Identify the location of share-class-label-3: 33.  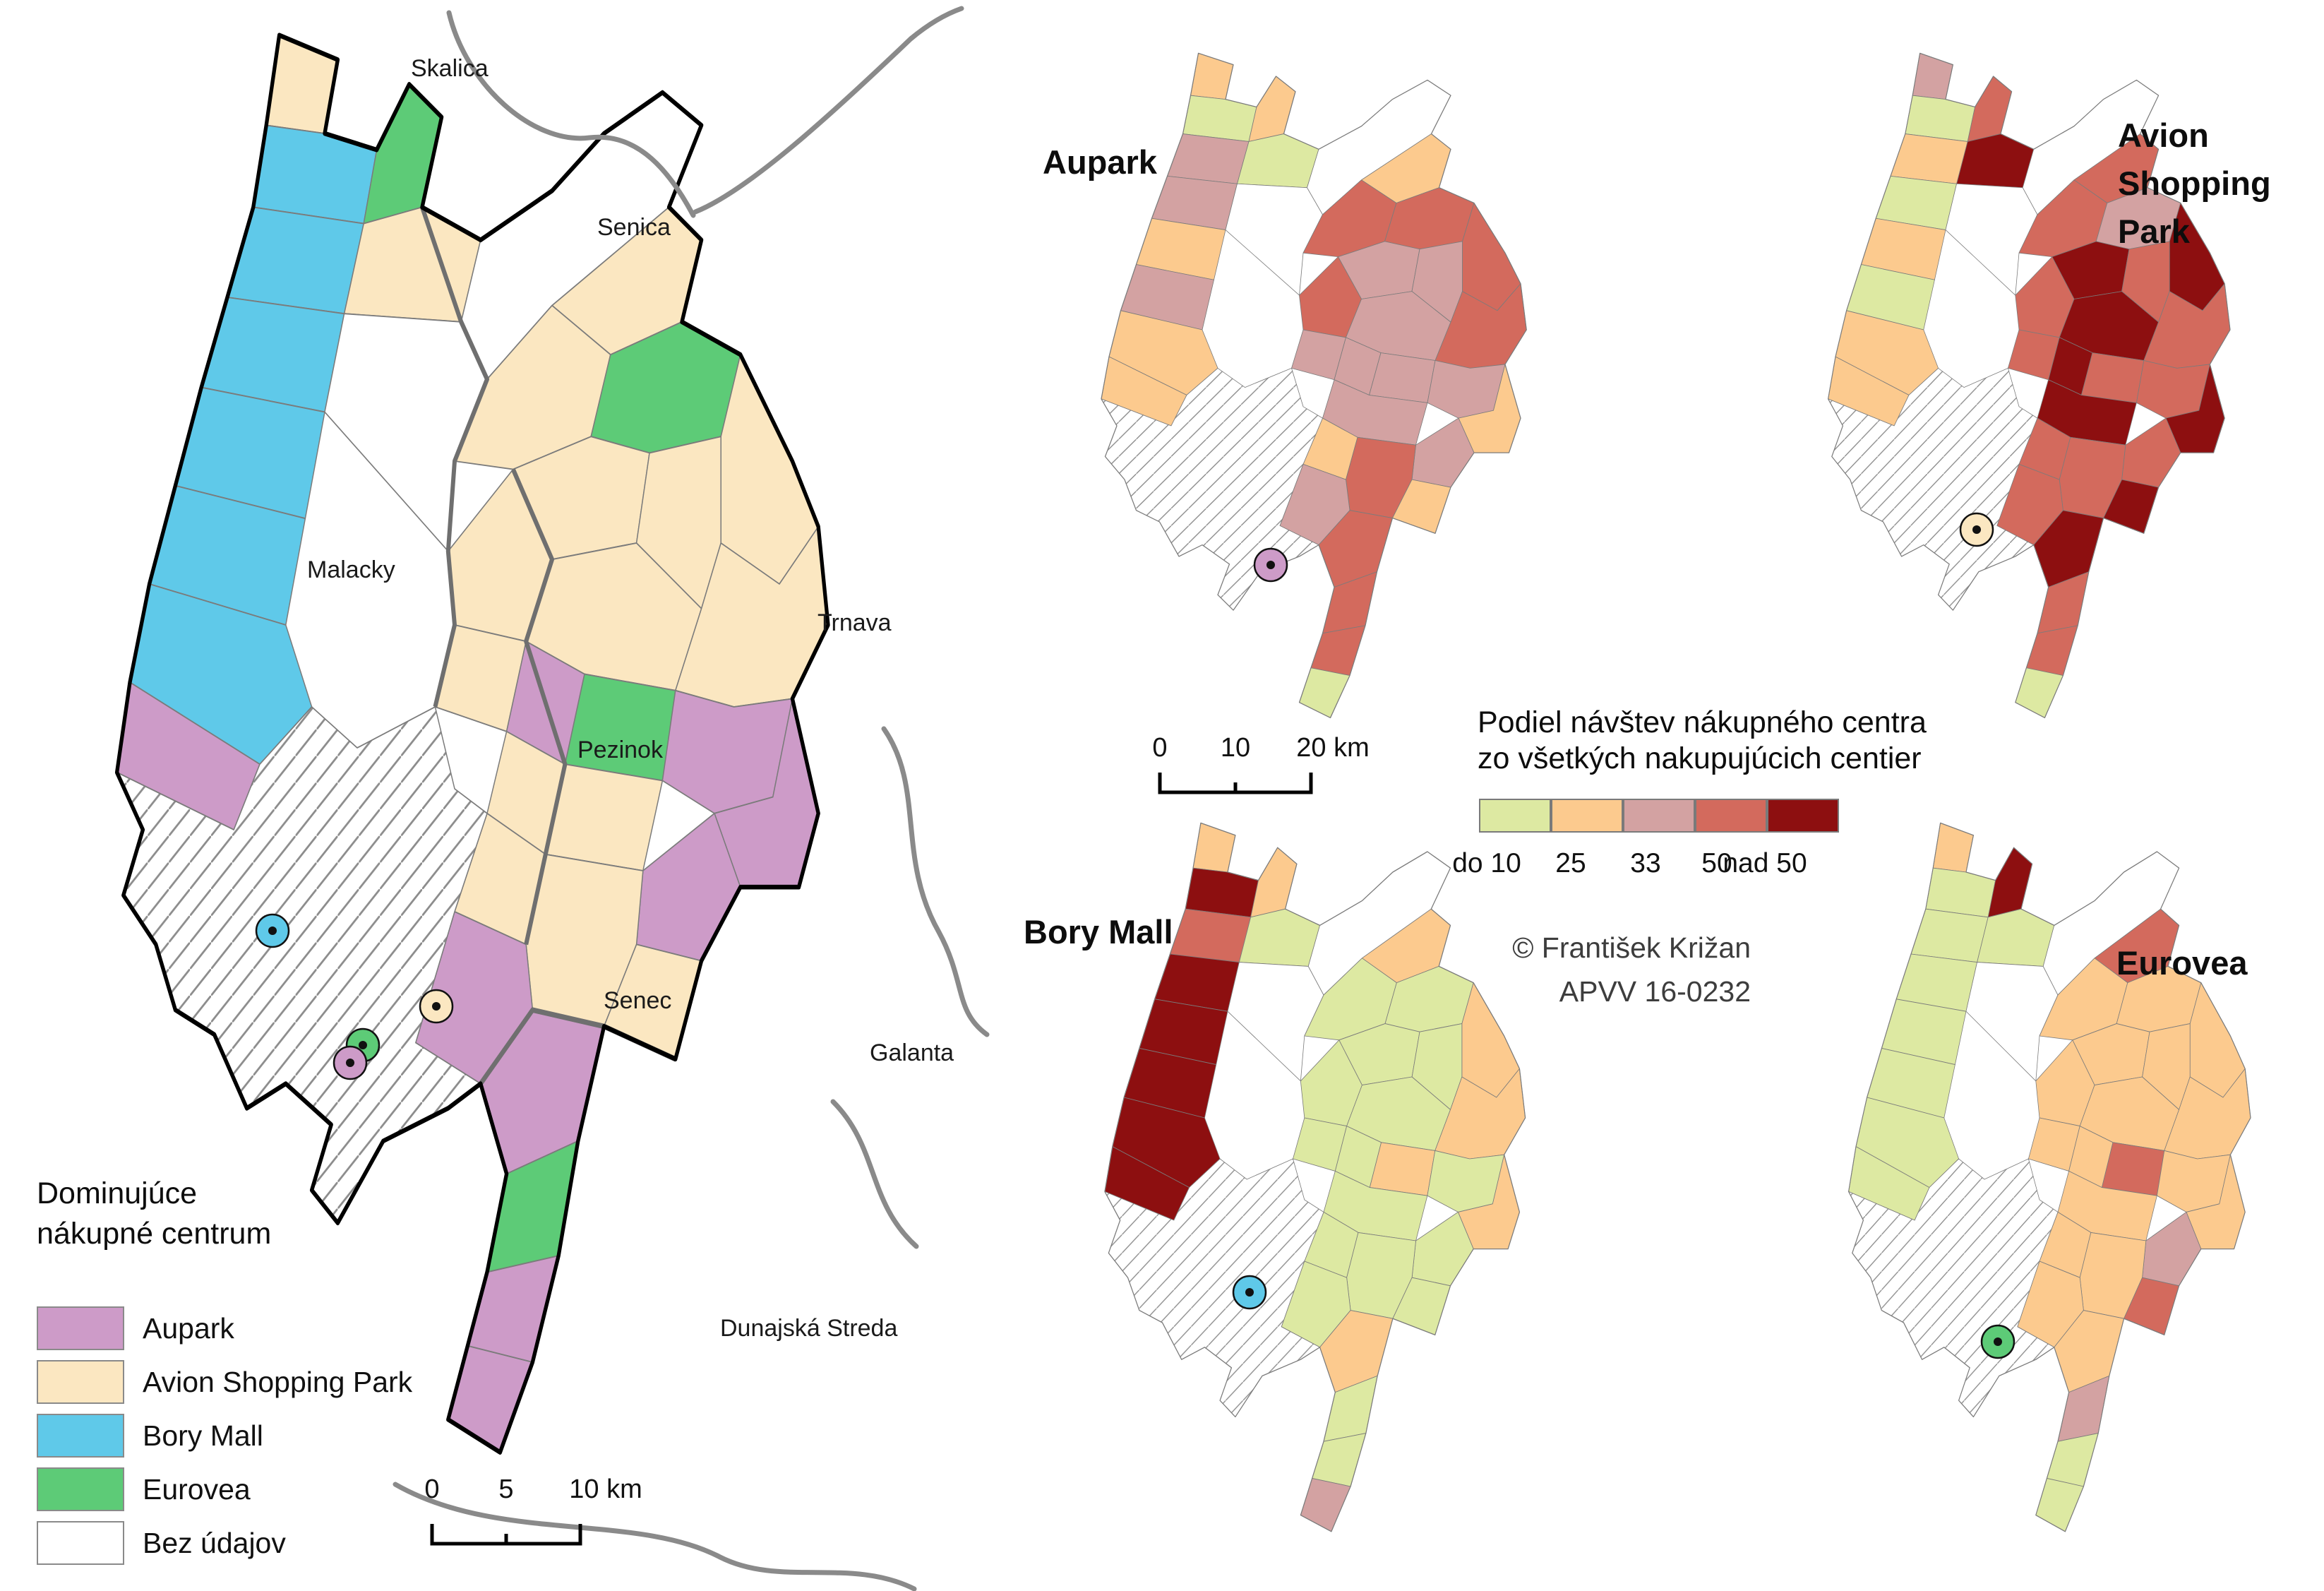
(1646, 863).